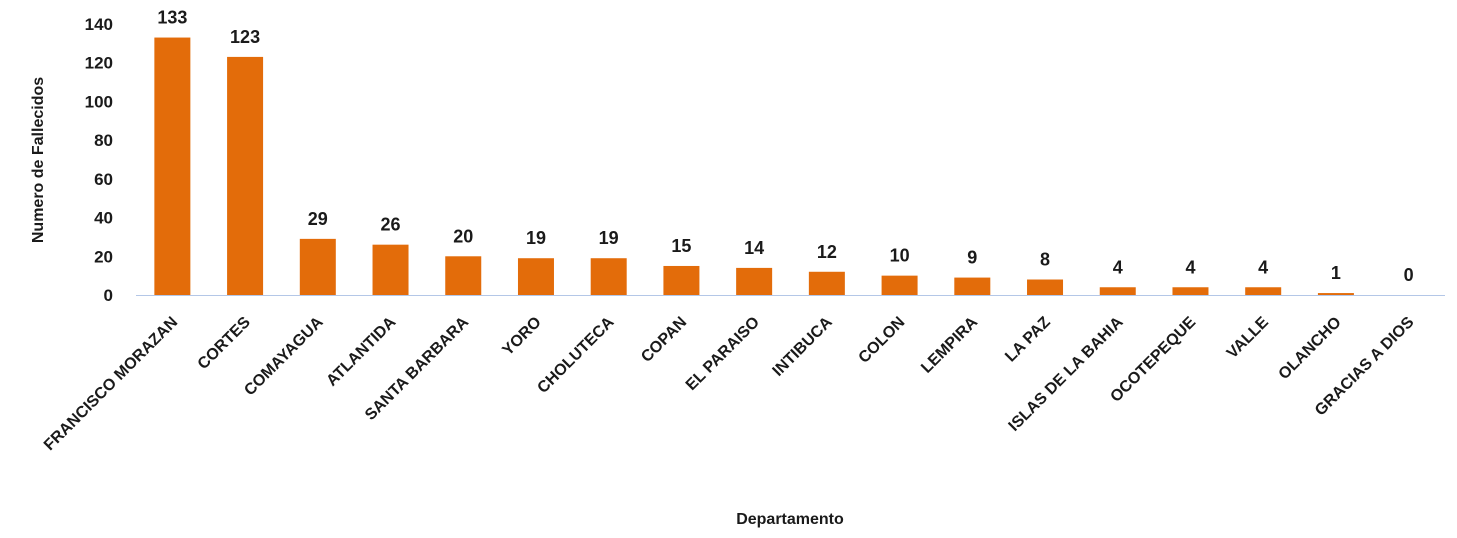 The height and width of the screenshot is (538, 1457). Describe the element at coordinates (172, 18) in the screenshot. I see `data-label: 133` at that location.